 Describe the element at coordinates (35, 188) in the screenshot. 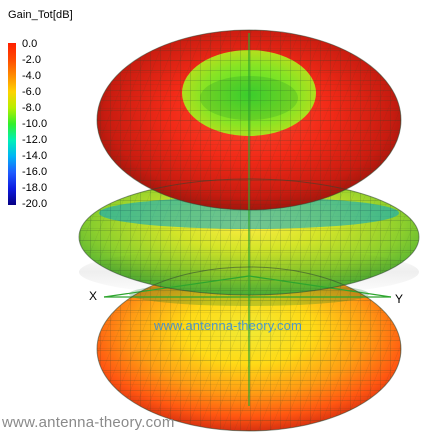

I see `legend-tick-9: -18.0` at that location.